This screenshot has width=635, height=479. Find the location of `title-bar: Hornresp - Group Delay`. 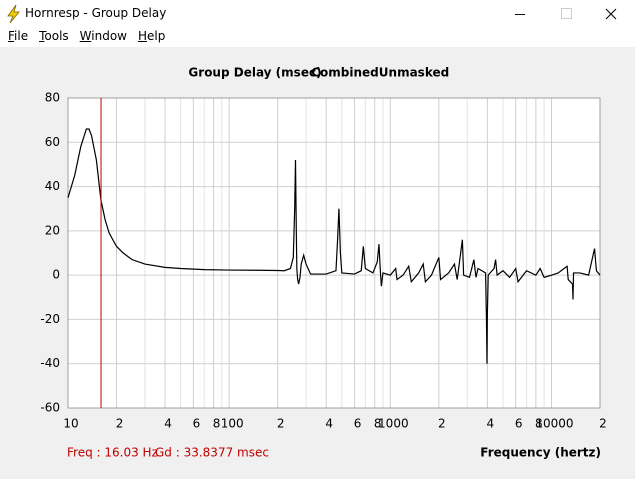

title-bar: Hornresp - Group Delay is located at coordinates (317, 14).